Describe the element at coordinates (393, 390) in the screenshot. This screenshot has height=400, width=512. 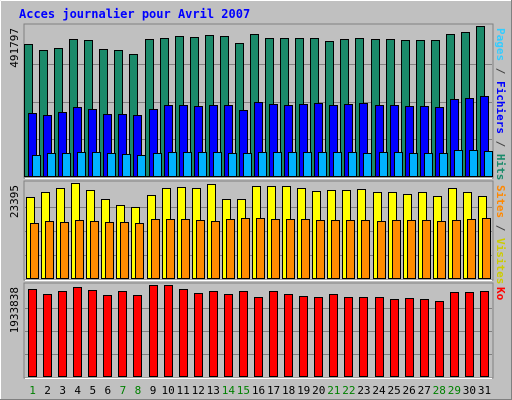
I see `day-label-25: 25` at that location.